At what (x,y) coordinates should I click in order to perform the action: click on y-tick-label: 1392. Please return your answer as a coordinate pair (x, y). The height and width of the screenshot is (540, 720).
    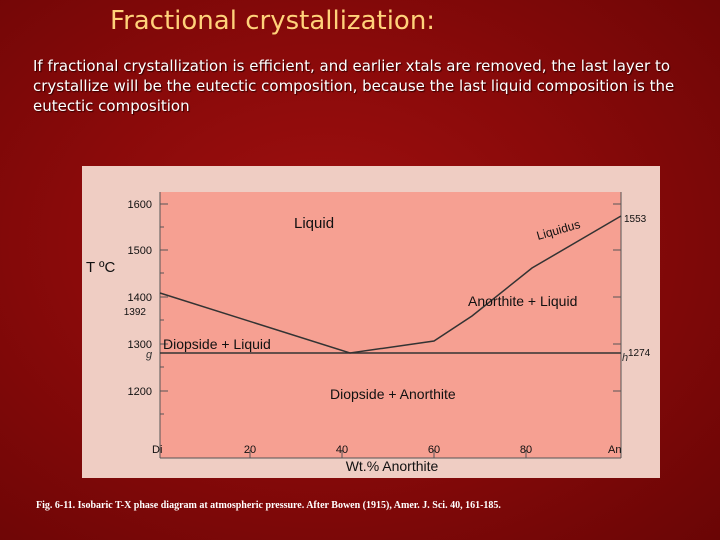
    Looking at the image, I should click on (135, 312).